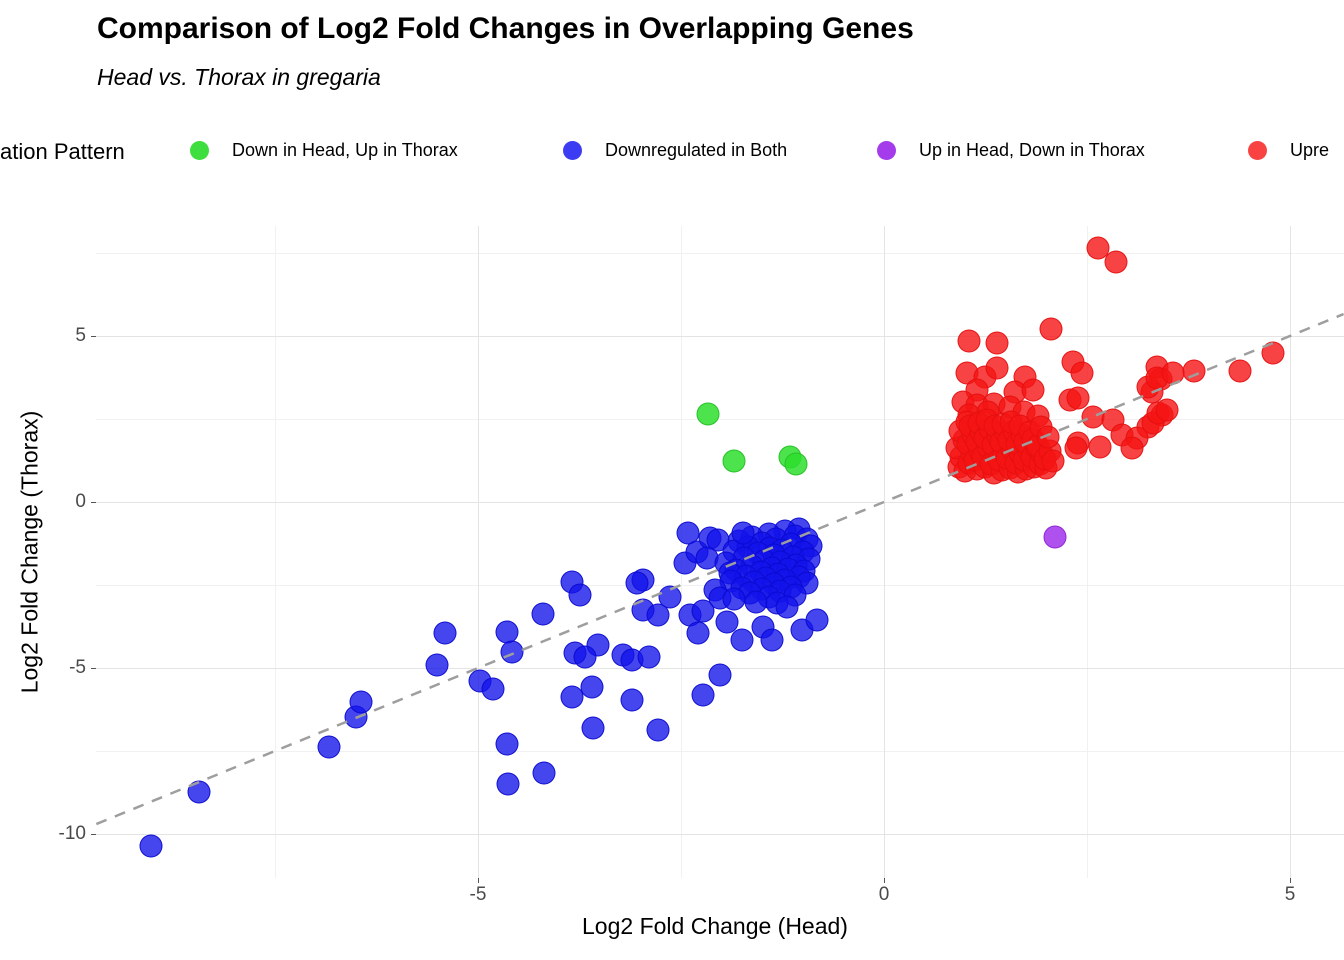 This screenshot has height=960, width=1344. Describe the element at coordinates (884, 894) in the screenshot. I see `x-tick-label: 0` at that location.